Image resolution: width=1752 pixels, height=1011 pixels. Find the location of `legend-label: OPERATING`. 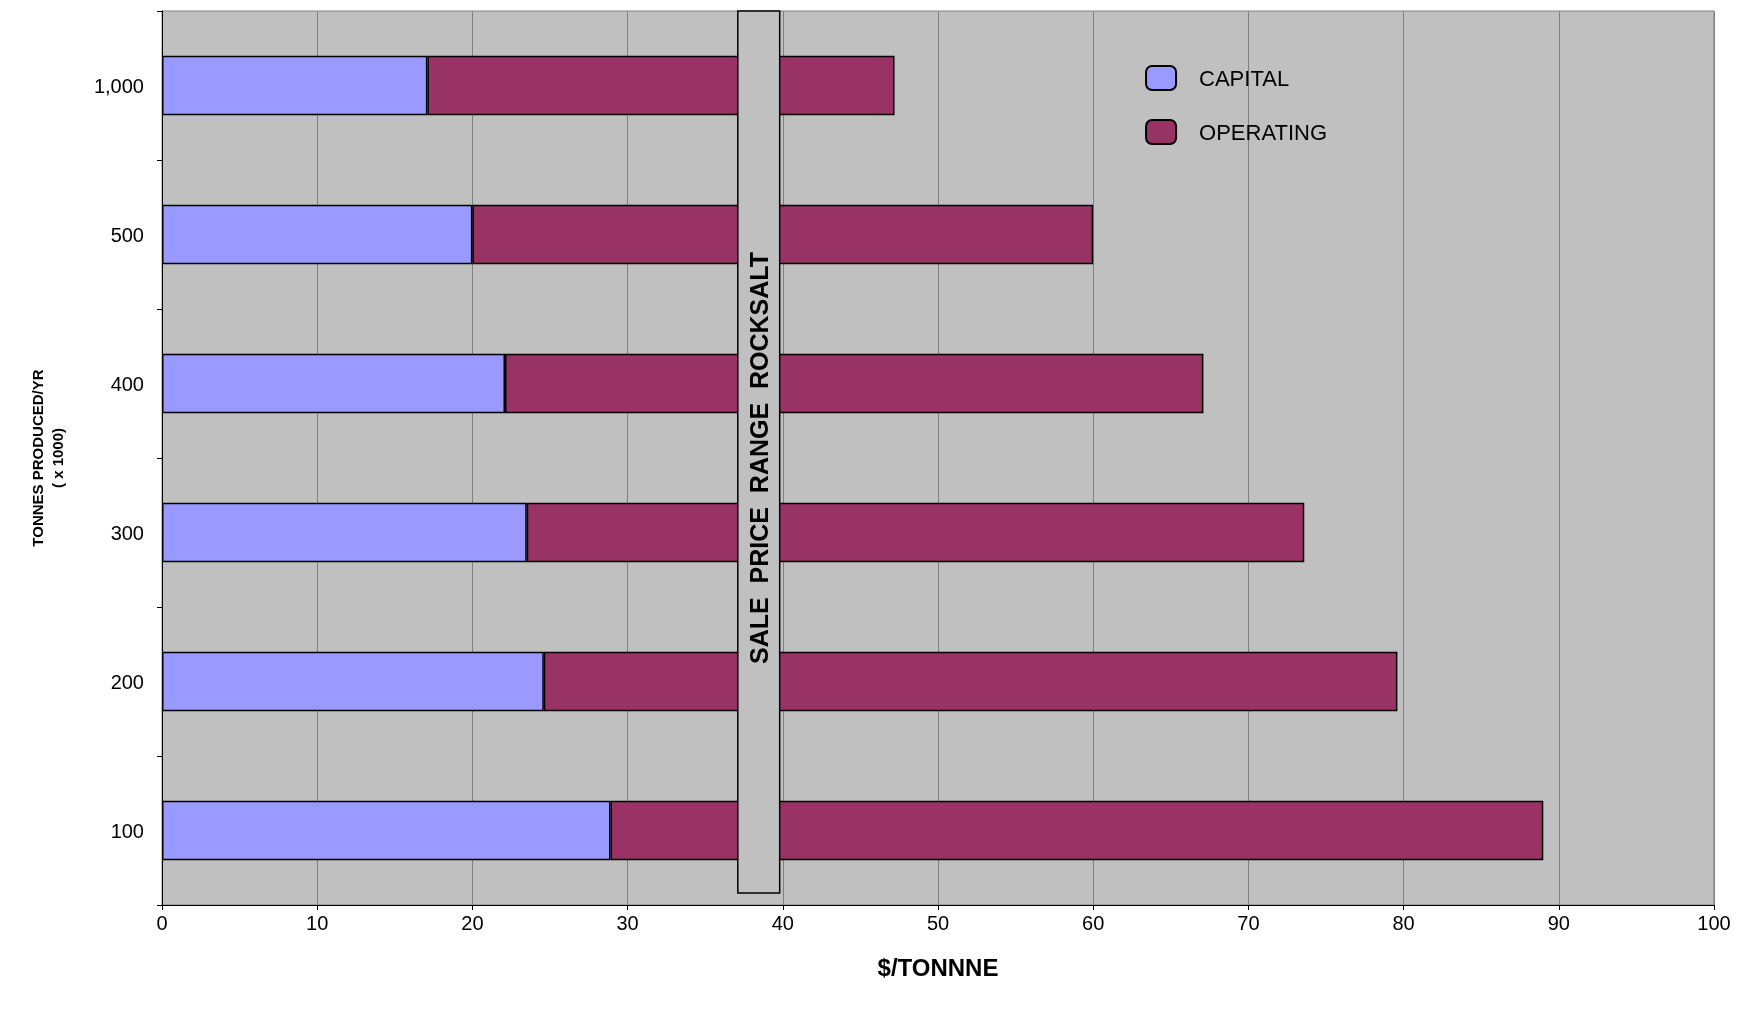

legend-label: OPERATING is located at coordinates (1263, 132).